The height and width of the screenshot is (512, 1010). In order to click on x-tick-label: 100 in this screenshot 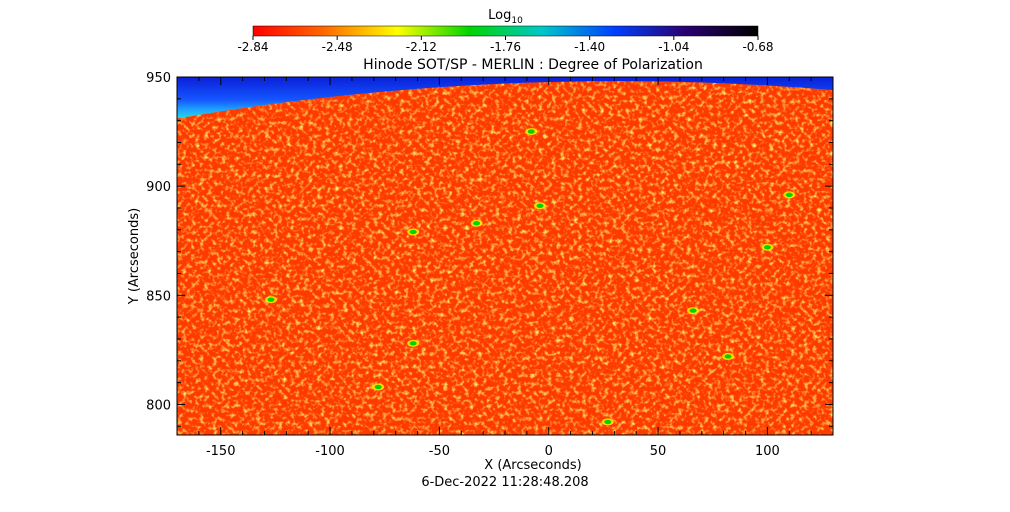, I will do `click(767, 451)`.